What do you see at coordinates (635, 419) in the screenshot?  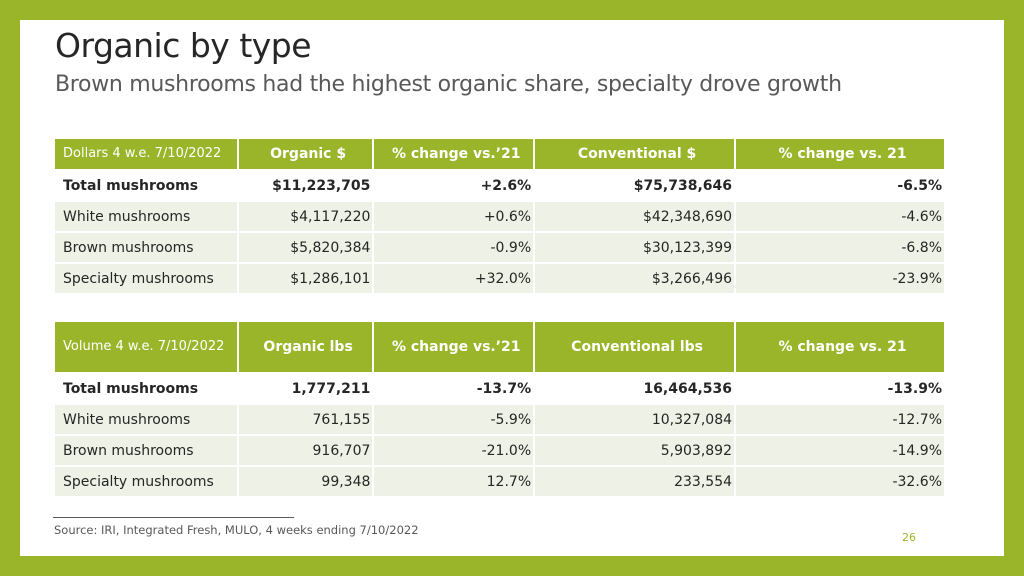 I see `conventional-value: 10,327,084` at bounding box center [635, 419].